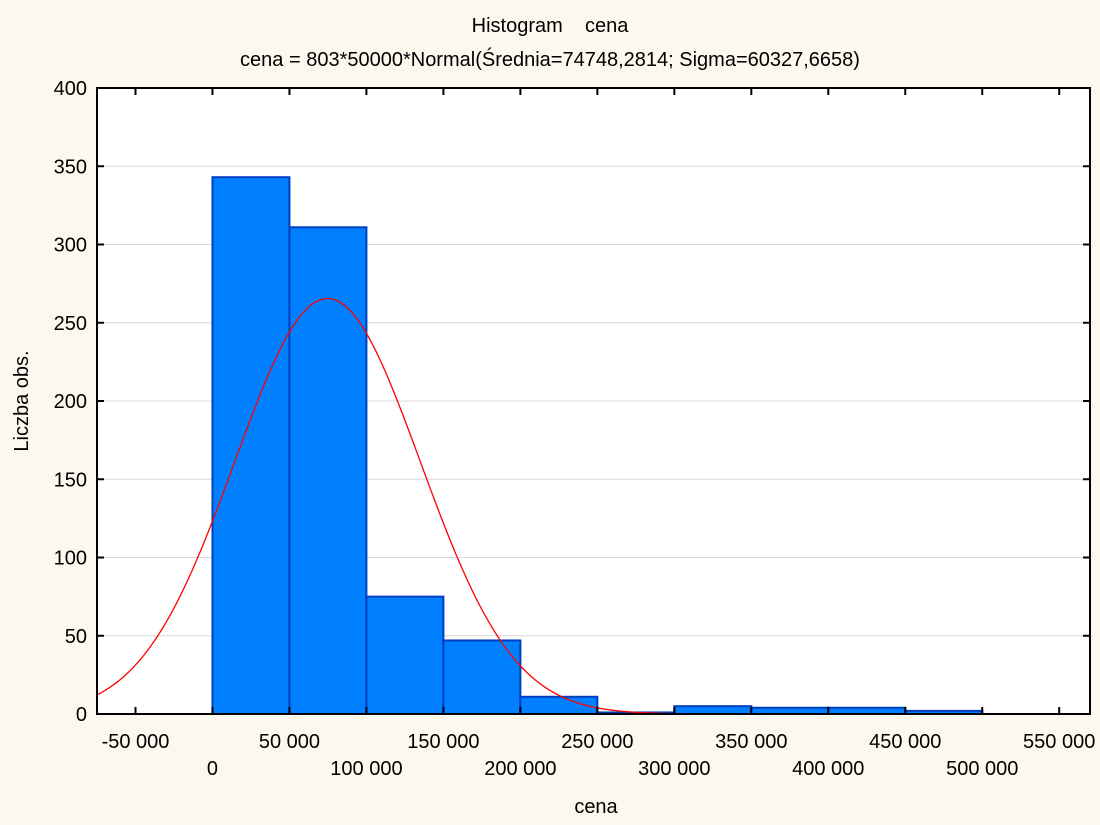  I want to click on y-tick-label: 200, so click(70, 402).